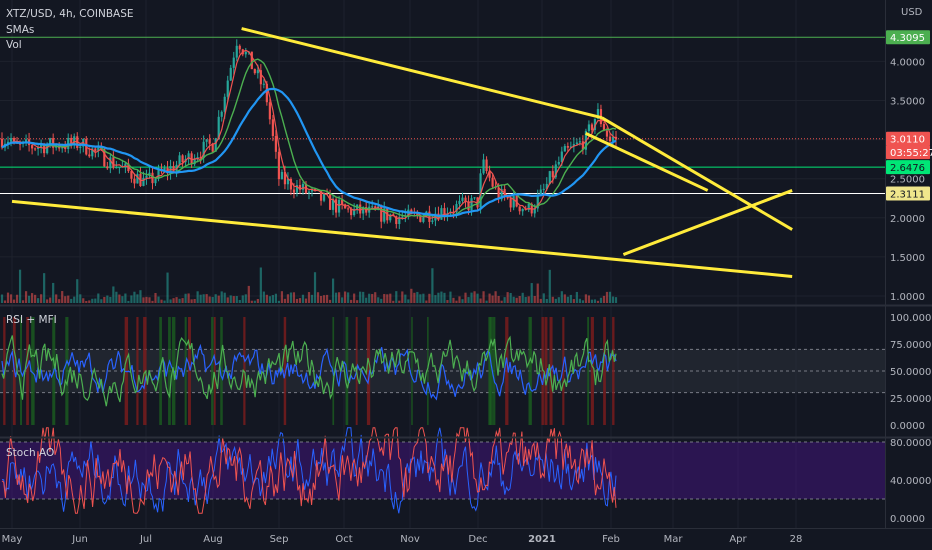 The width and height of the screenshot is (932, 550). Describe the element at coordinates (14, 45) in the screenshot. I see `indicator-vol-label: Vol` at that location.